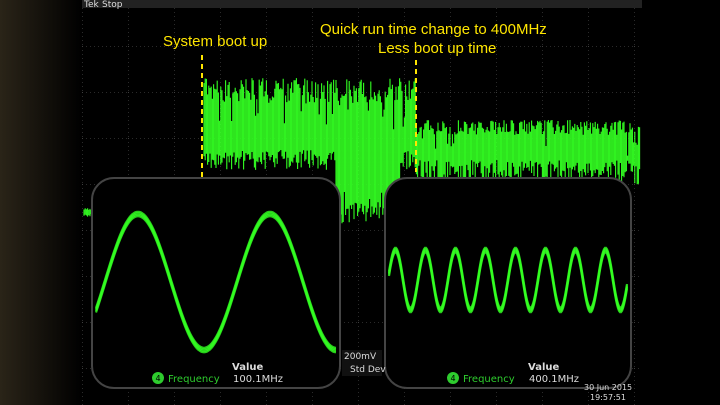 This screenshot has height=405, width=720. Describe the element at coordinates (368, 370) in the screenshot. I see `readout: Std Dev` at that location.